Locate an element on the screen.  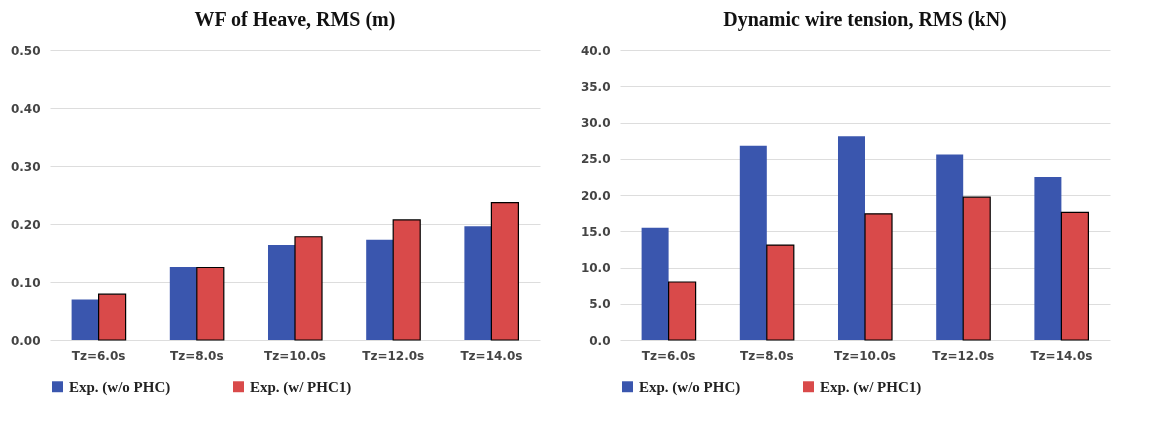
y-tick-label: 10.0 is located at coordinates (595, 268).